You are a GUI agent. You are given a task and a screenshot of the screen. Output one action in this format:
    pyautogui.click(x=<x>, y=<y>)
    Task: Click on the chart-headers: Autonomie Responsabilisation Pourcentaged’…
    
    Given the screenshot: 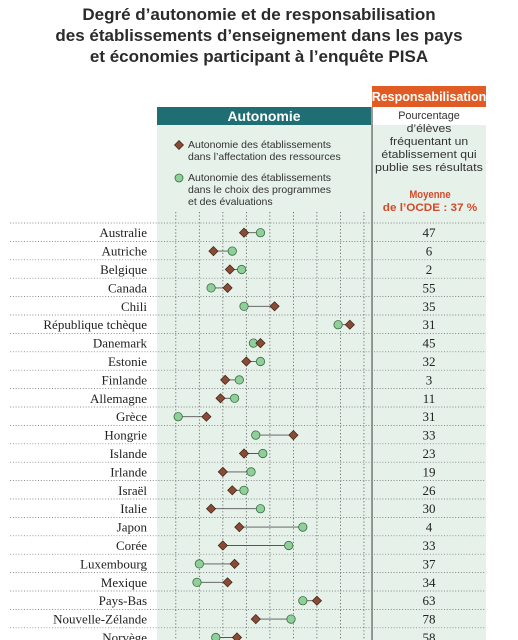 What is the action you would take?
    pyautogui.click(x=321, y=150)
    